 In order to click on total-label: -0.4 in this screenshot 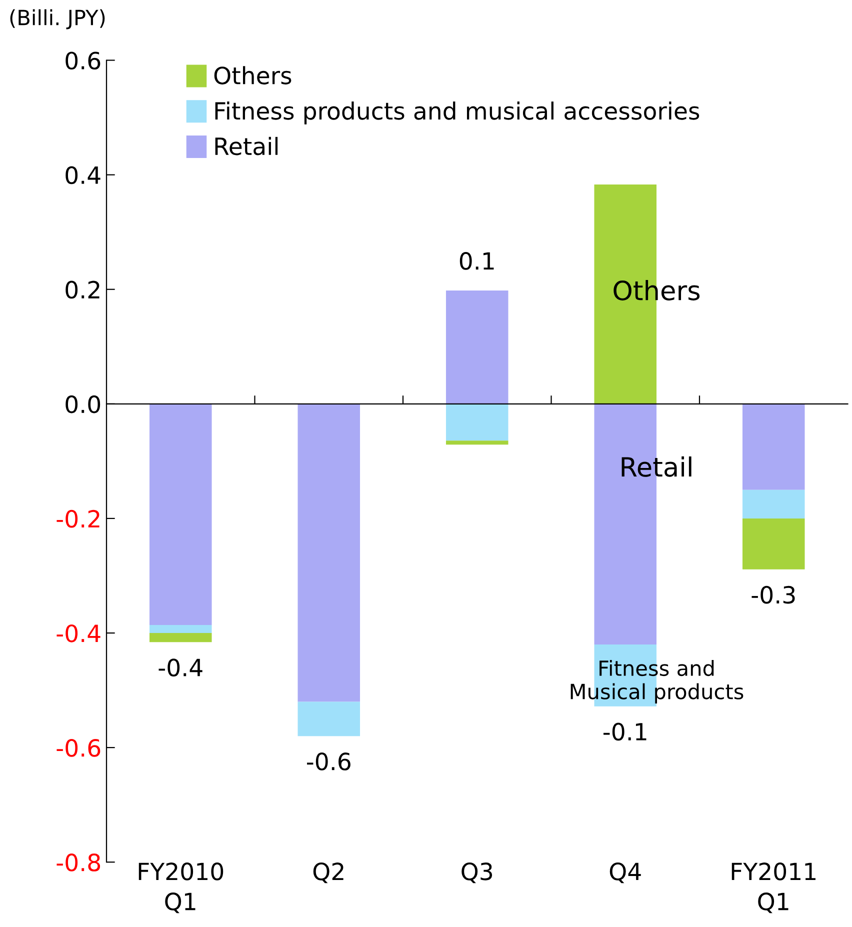, I will do `click(180, 667)`.